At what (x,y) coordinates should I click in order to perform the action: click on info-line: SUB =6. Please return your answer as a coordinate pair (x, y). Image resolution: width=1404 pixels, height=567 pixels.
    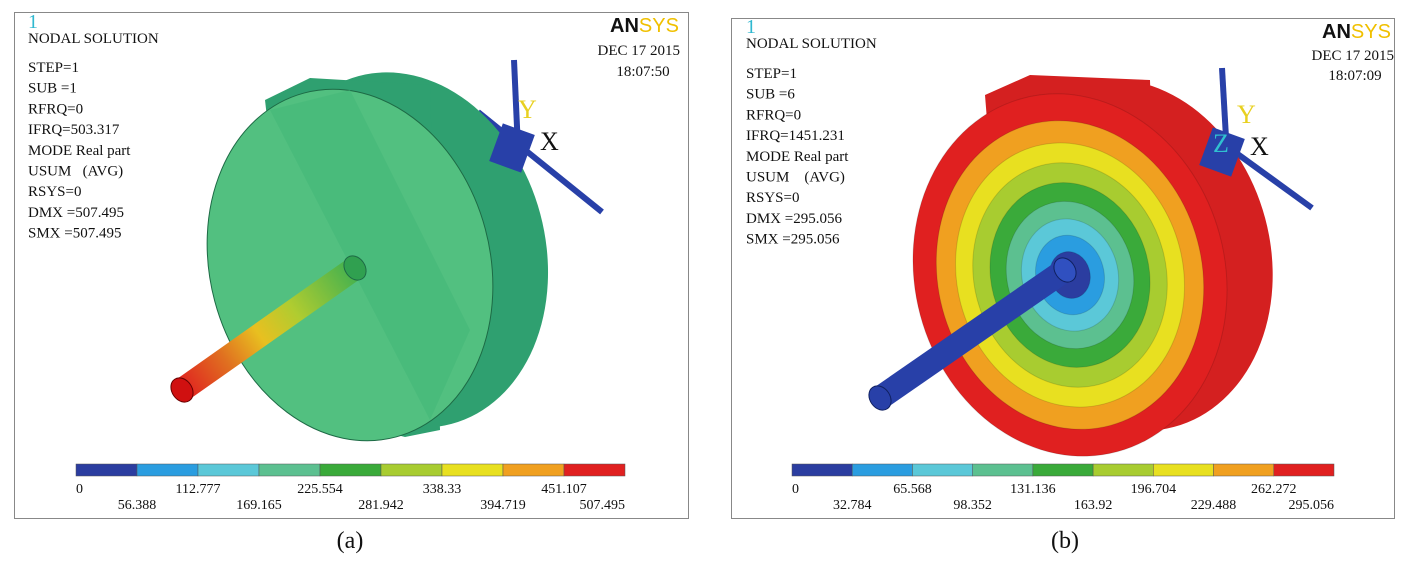
    Looking at the image, I should click on (770, 95).